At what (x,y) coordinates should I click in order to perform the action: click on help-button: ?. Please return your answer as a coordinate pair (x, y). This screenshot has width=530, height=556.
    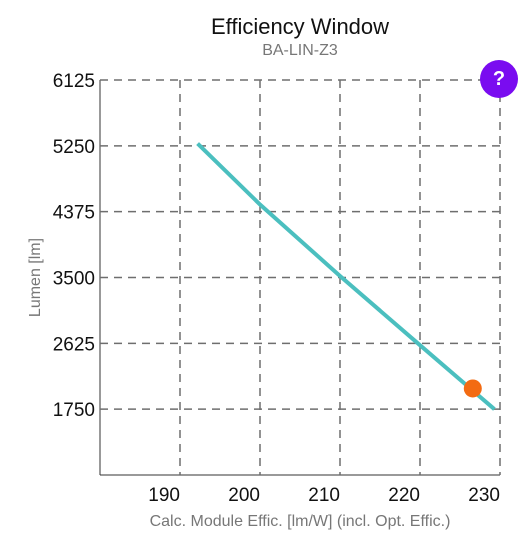
    Looking at the image, I should click on (499, 79).